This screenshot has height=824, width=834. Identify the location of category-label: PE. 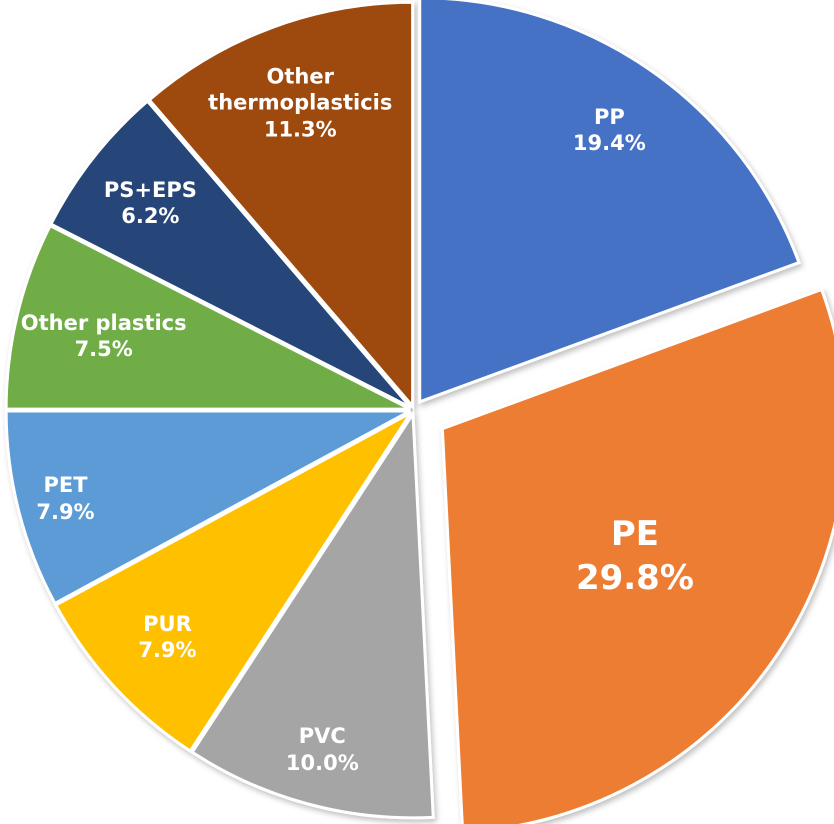
(634, 533).